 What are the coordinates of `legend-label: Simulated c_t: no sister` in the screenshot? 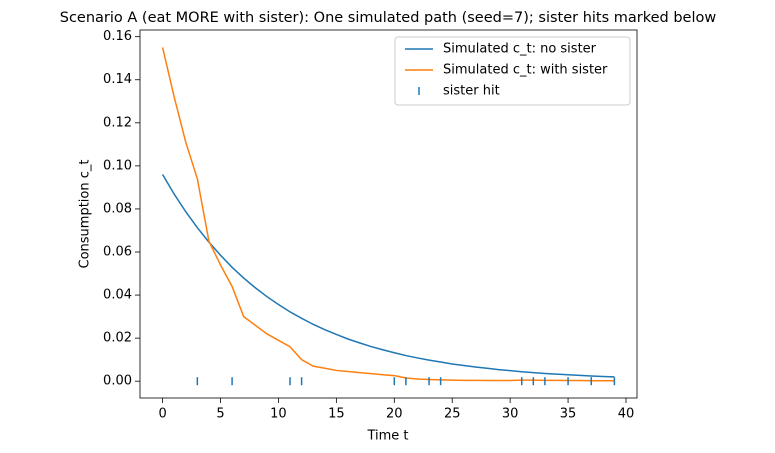 It's located at (520, 49).